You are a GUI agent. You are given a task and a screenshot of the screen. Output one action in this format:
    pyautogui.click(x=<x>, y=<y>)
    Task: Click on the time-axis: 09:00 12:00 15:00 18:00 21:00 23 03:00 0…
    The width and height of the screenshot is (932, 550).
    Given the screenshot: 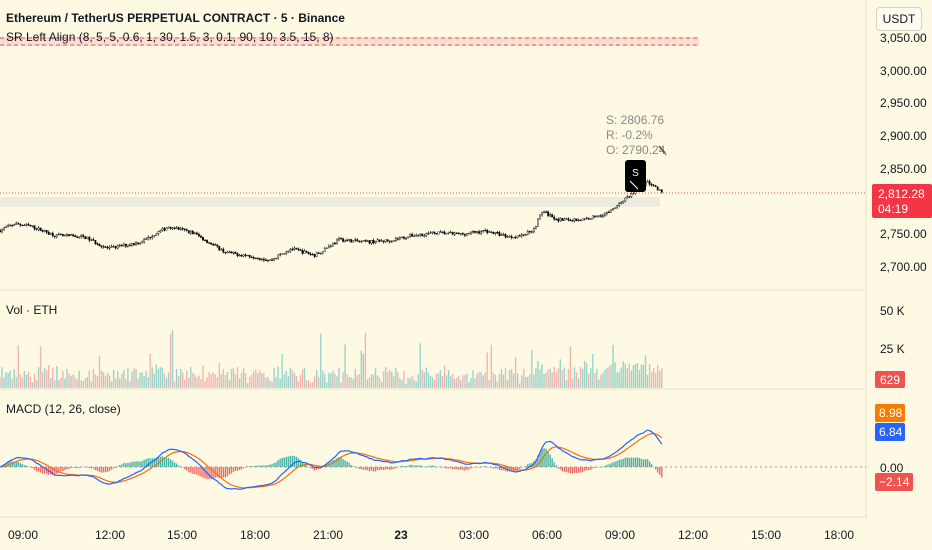 What is the action you would take?
    pyautogui.click(x=431, y=535)
    